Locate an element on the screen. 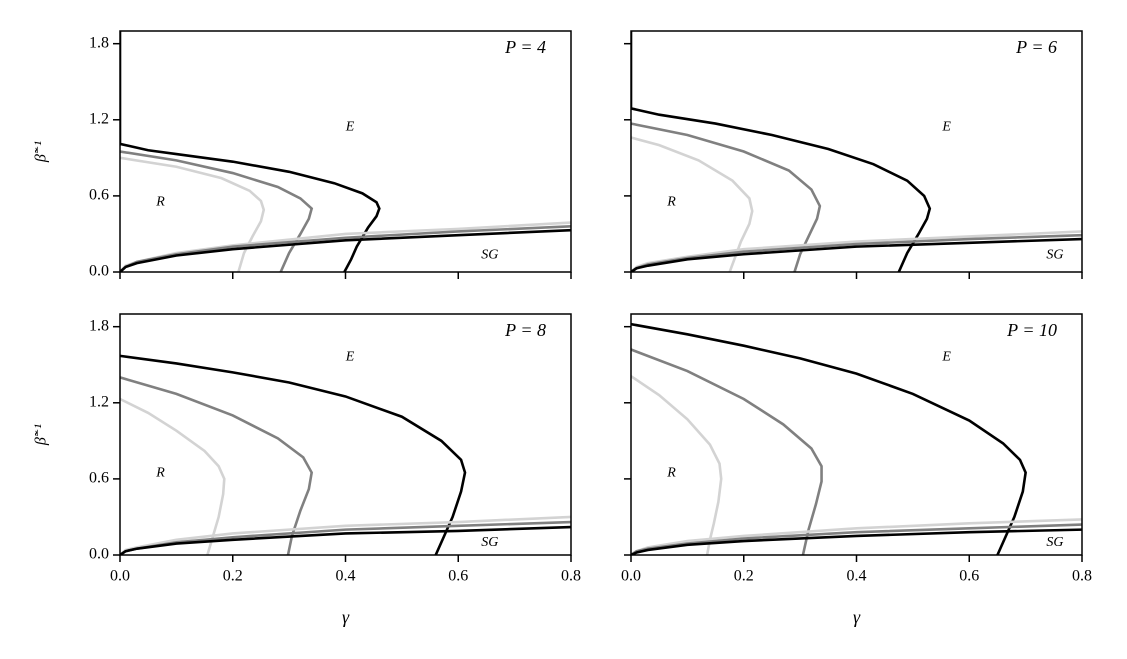  panel-label: P = 10 is located at coordinates (1031, 330).